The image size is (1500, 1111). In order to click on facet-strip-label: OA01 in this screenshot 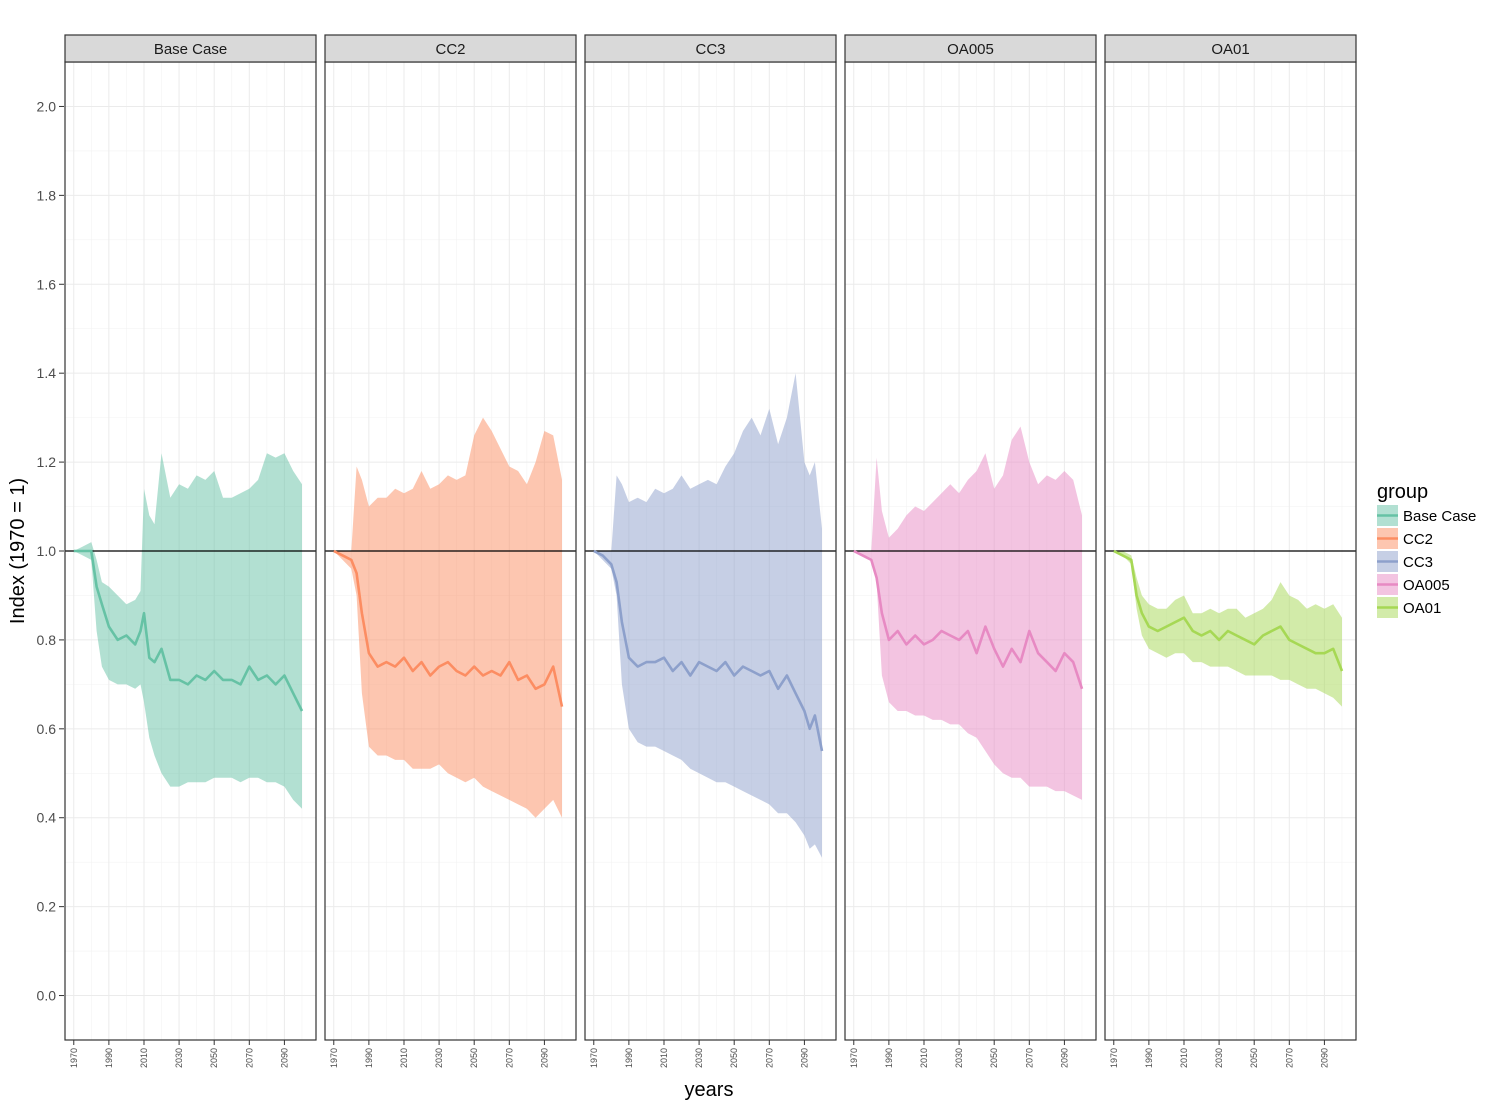, I will do `click(1230, 49)`.